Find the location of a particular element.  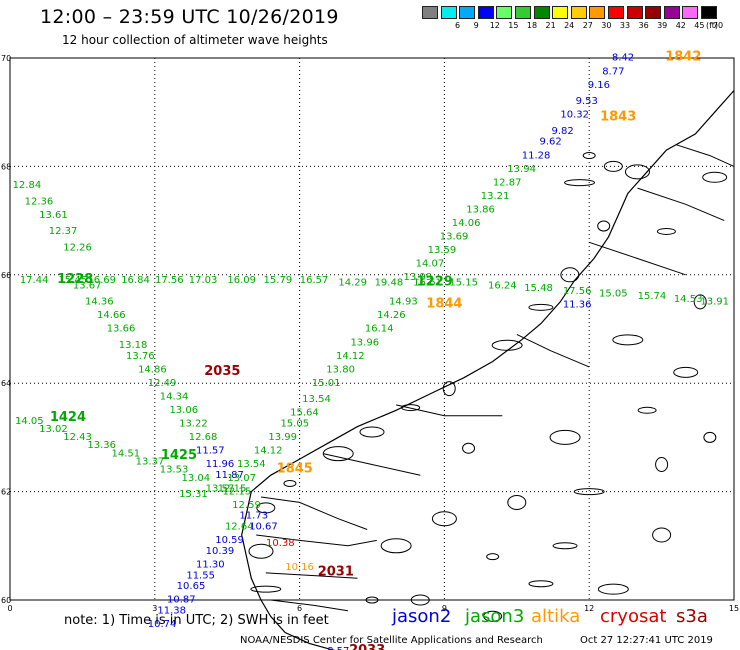

swh-reading: 14.06 is located at coordinates (466, 223).